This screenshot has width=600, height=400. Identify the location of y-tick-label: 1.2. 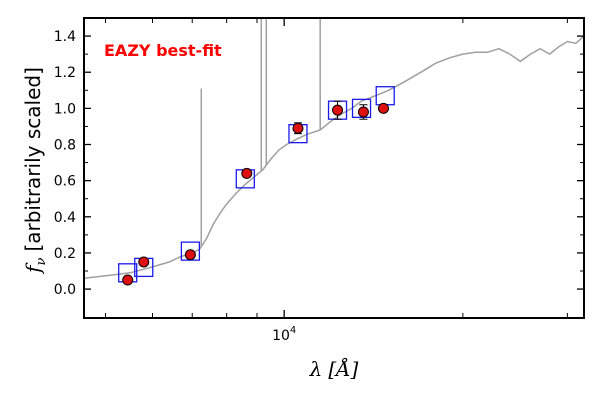
(65, 73).